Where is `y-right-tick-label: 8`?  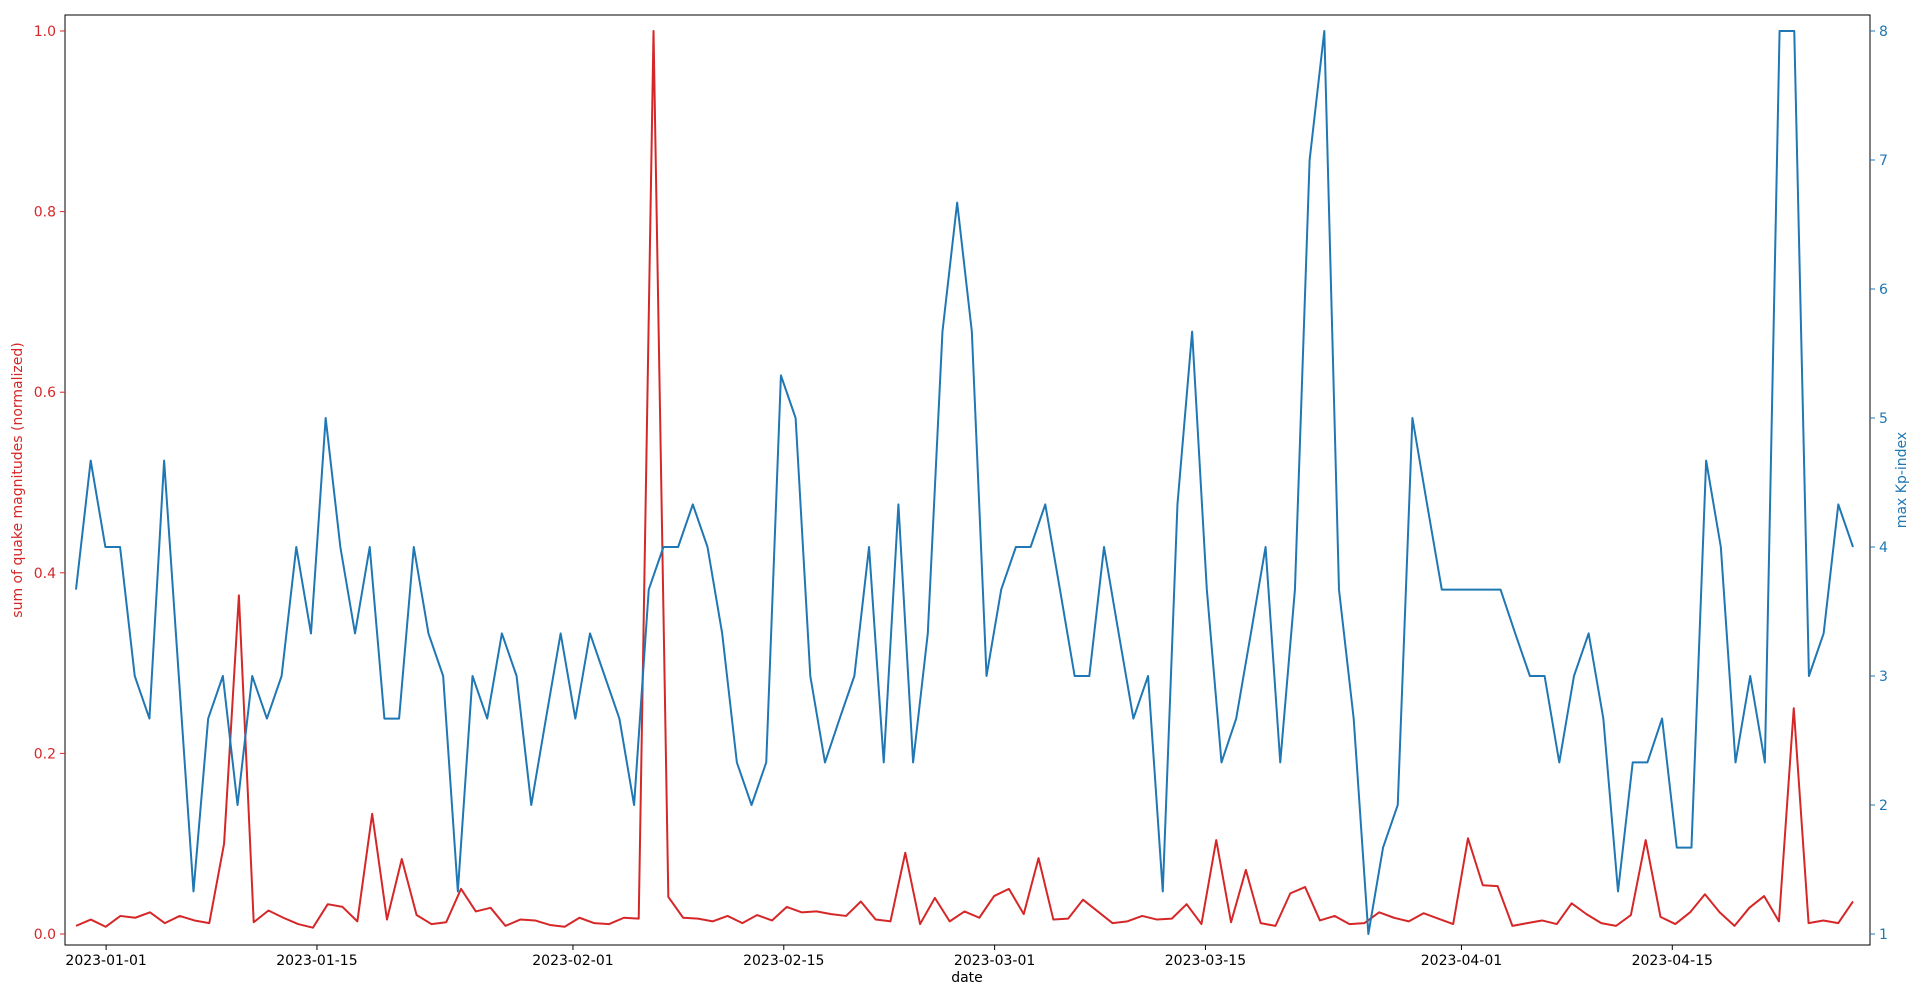 y-right-tick-label: 8 is located at coordinates (1883, 32).